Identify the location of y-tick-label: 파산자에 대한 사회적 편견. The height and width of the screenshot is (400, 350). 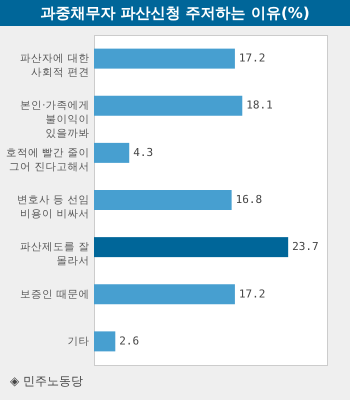
(55, 65).